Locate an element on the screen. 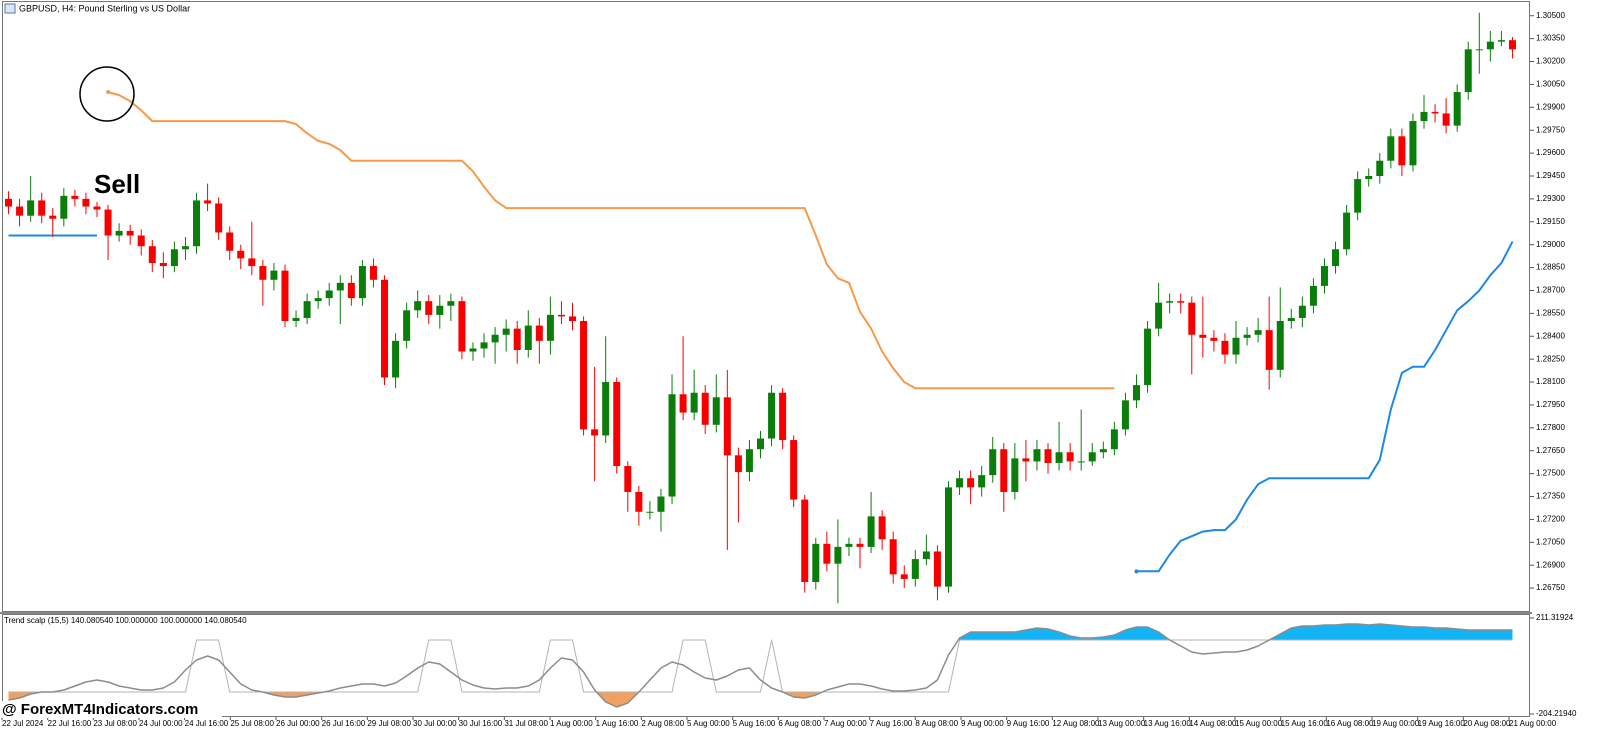 The width and height of the screenshot is (1600, 745). x-tick-label: 8 Aug 08:00 is located at coordinates (936, 723).